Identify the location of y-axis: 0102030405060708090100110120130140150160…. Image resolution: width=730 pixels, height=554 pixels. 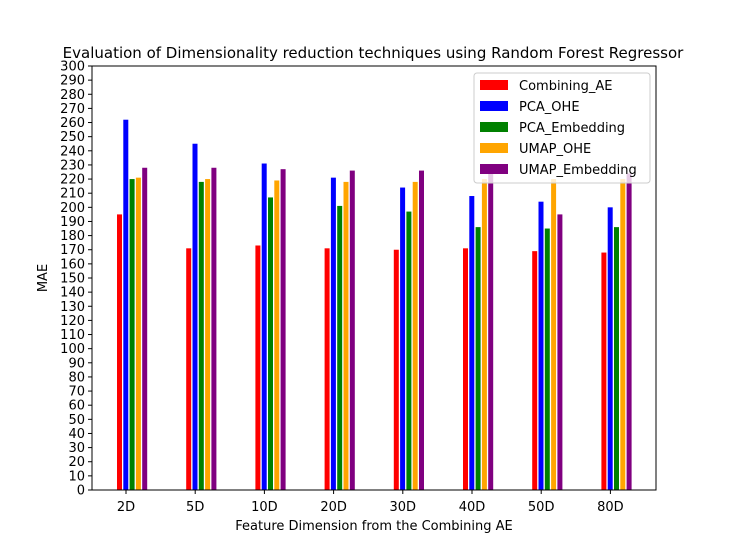
(76, 279).